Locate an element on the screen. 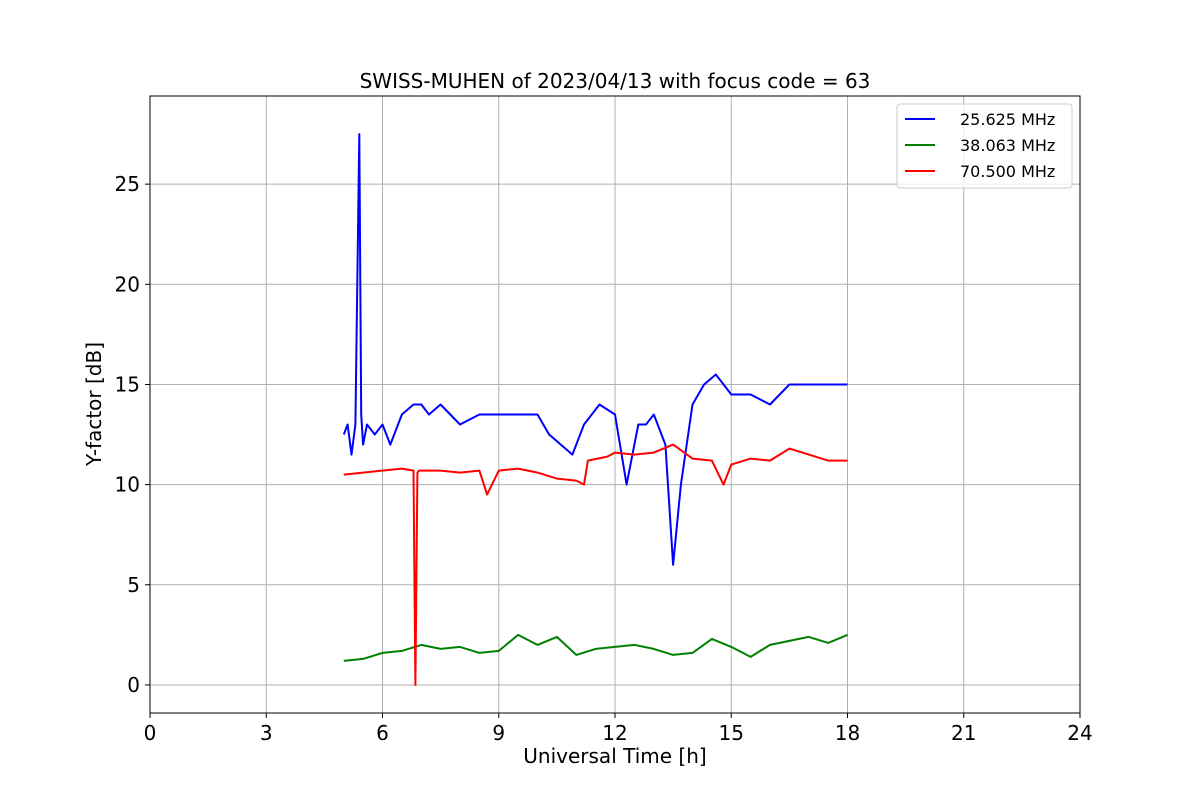 The width and height of the screenshot is (1200, 800). x-tick-label: 18 is located at coordinates (847, 733).